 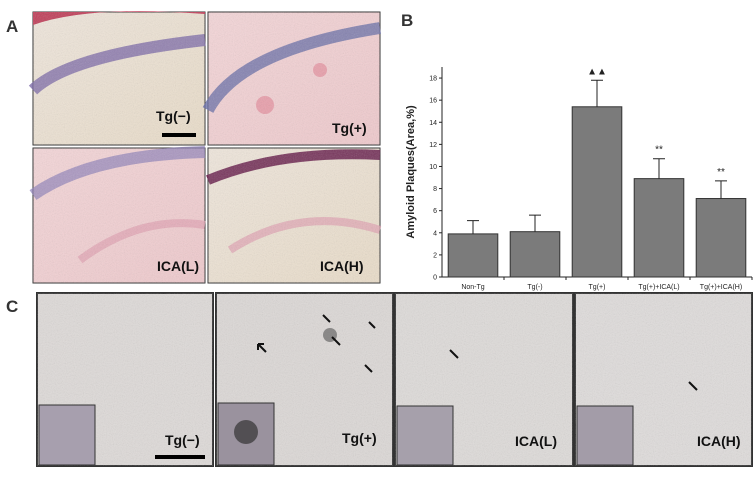 What do you see at coordinates (435, 278) in the screenshot?
I see `y-tick-label: 0` at bounding box center [435, 278].